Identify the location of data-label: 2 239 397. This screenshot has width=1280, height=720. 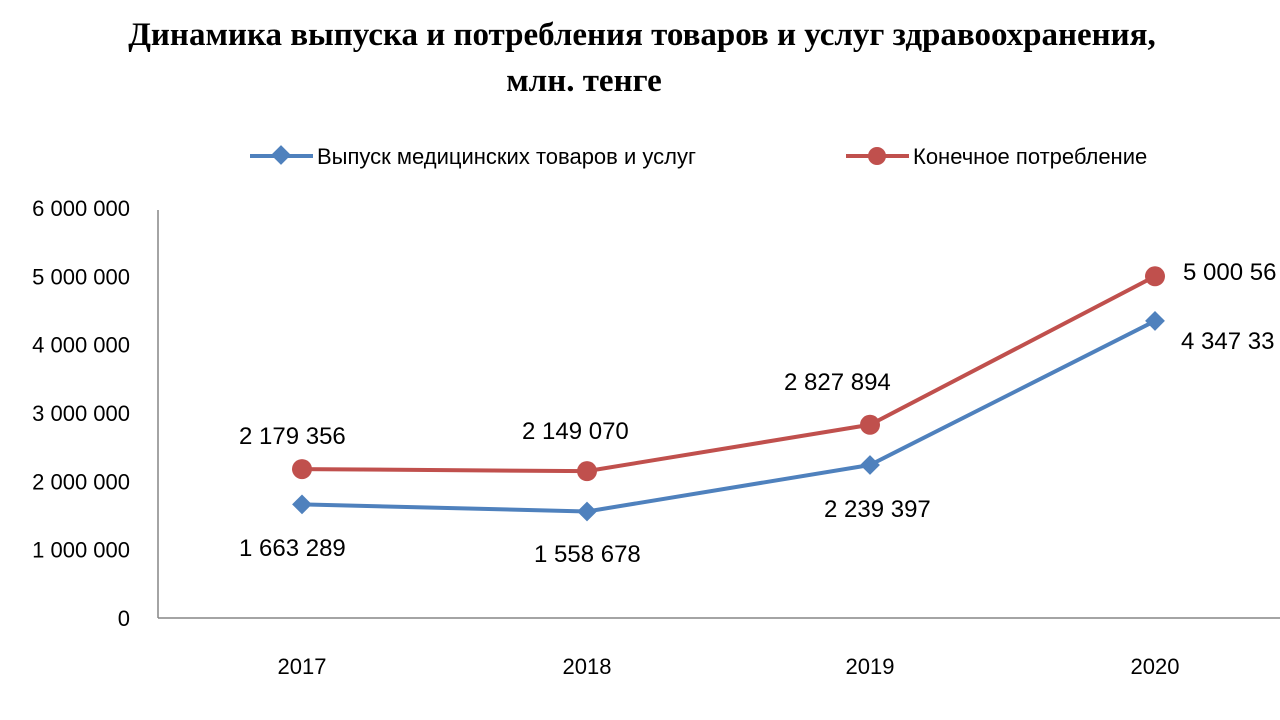
(877, 509).